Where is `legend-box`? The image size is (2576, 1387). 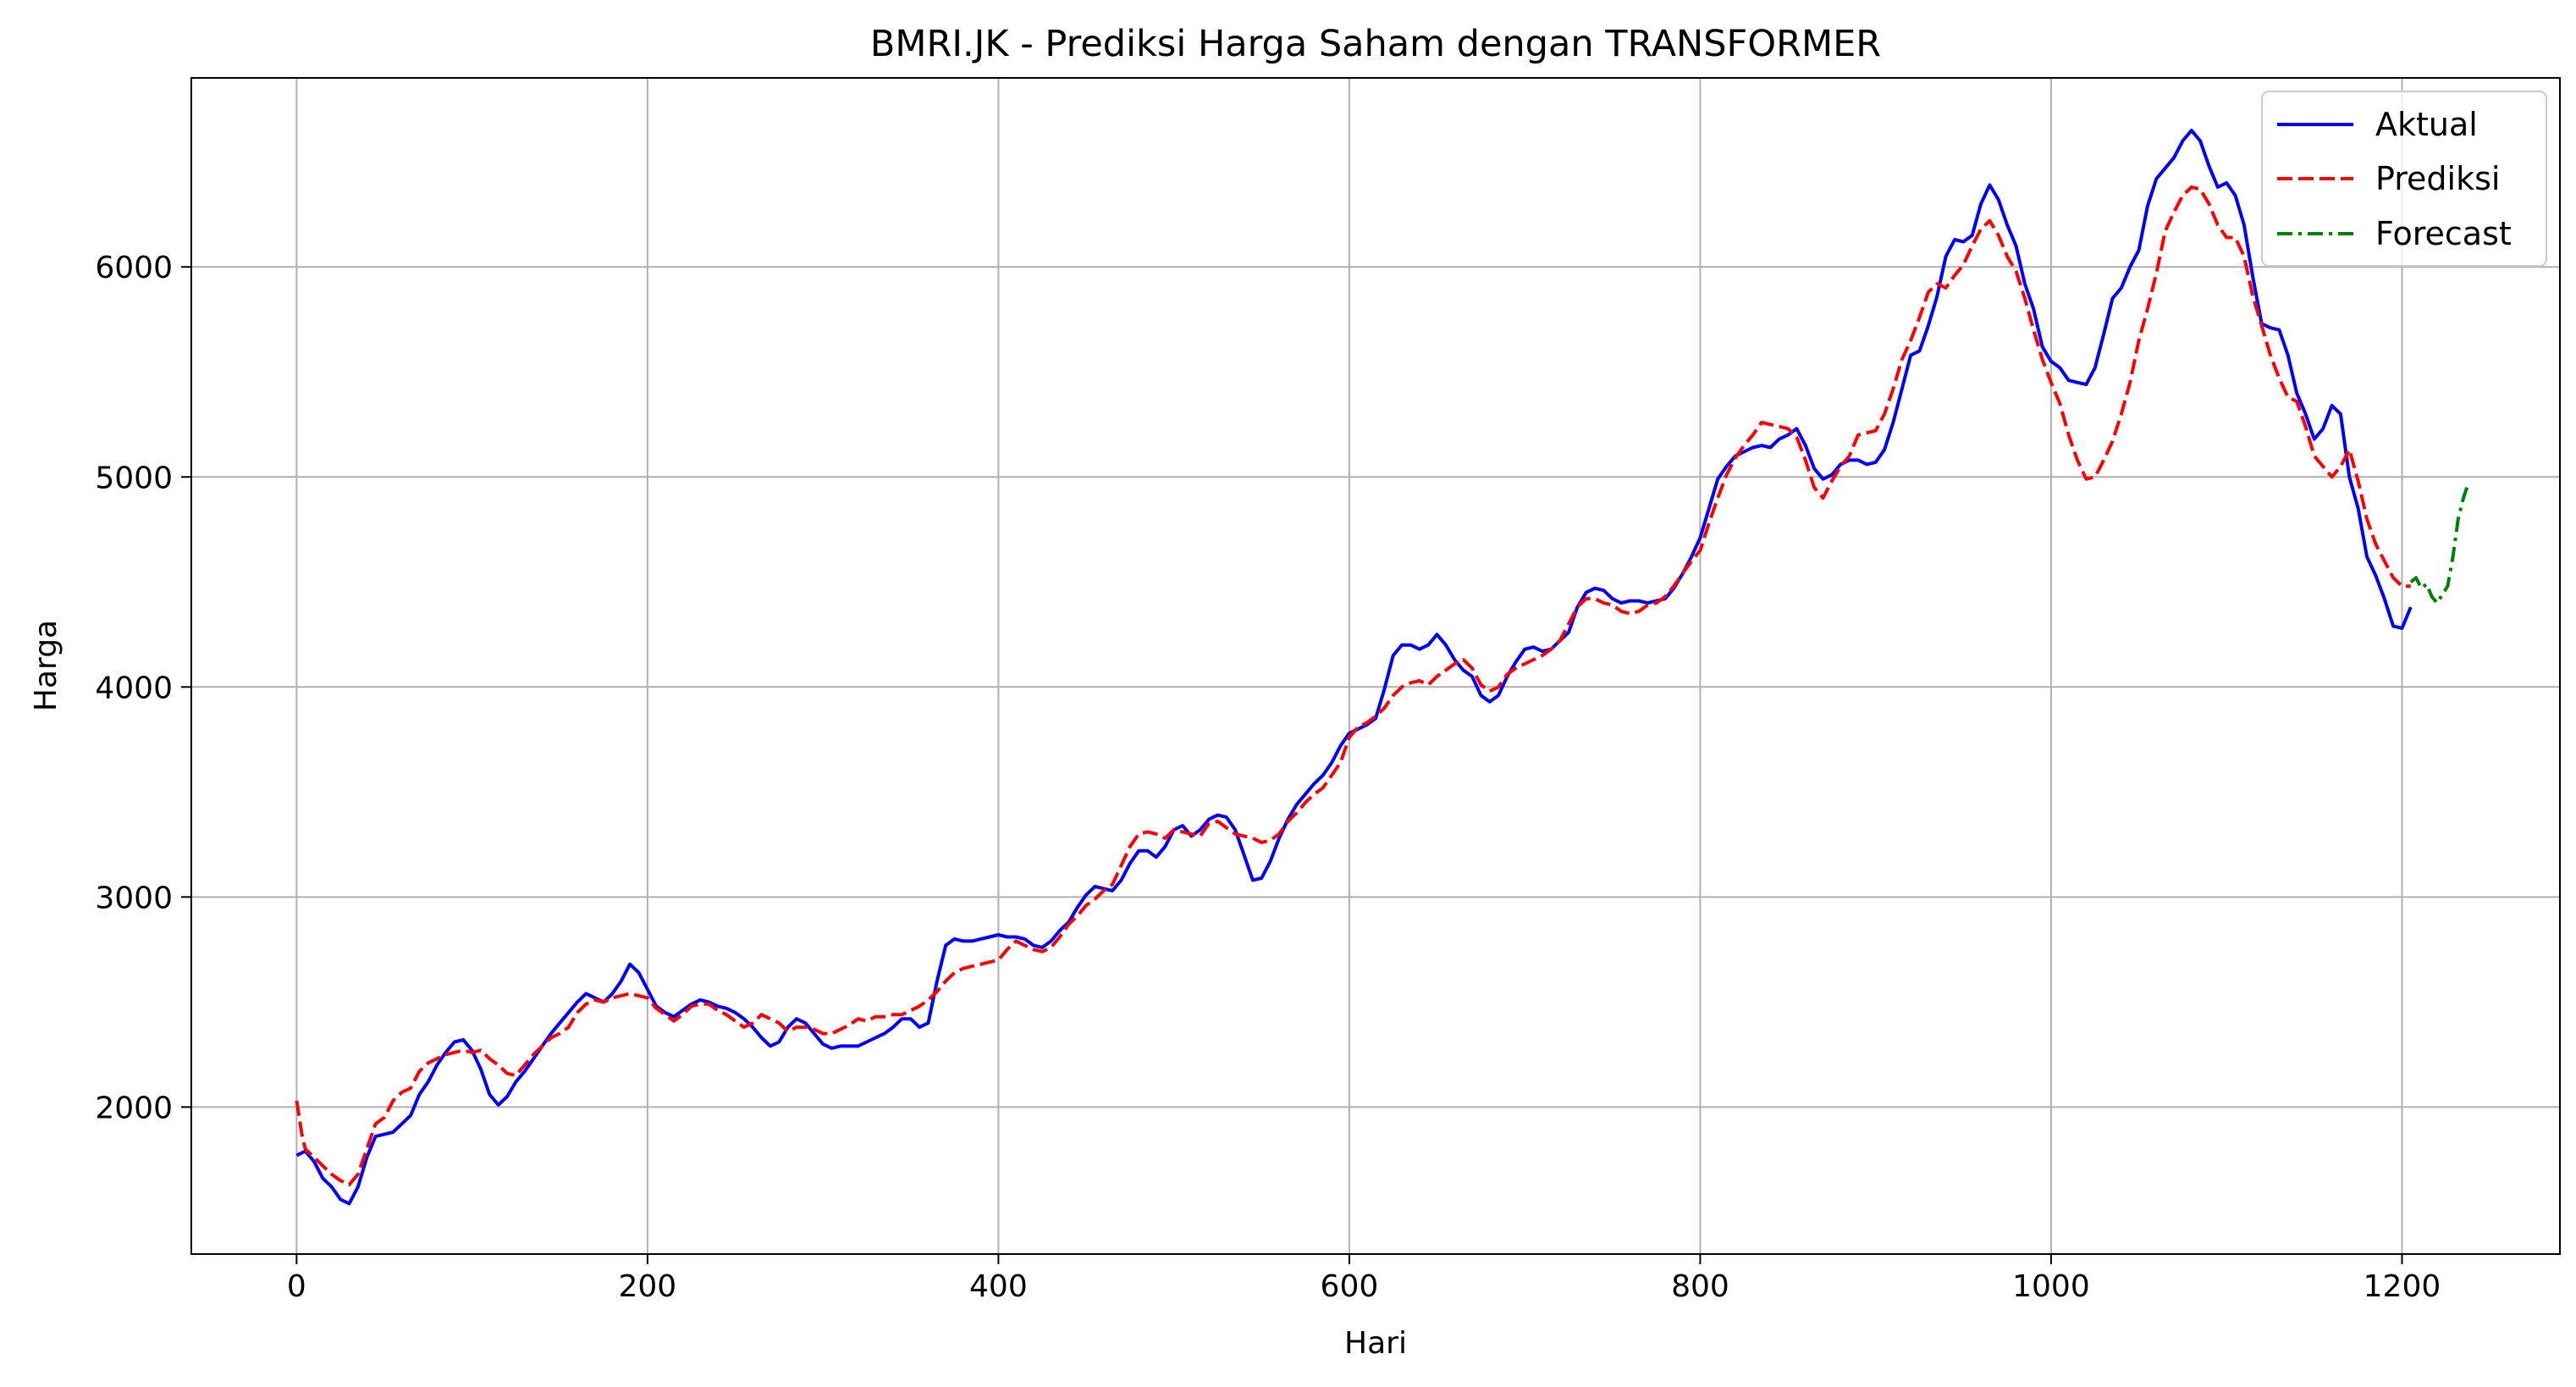
legend-box is located at coordinates (2404, 179).